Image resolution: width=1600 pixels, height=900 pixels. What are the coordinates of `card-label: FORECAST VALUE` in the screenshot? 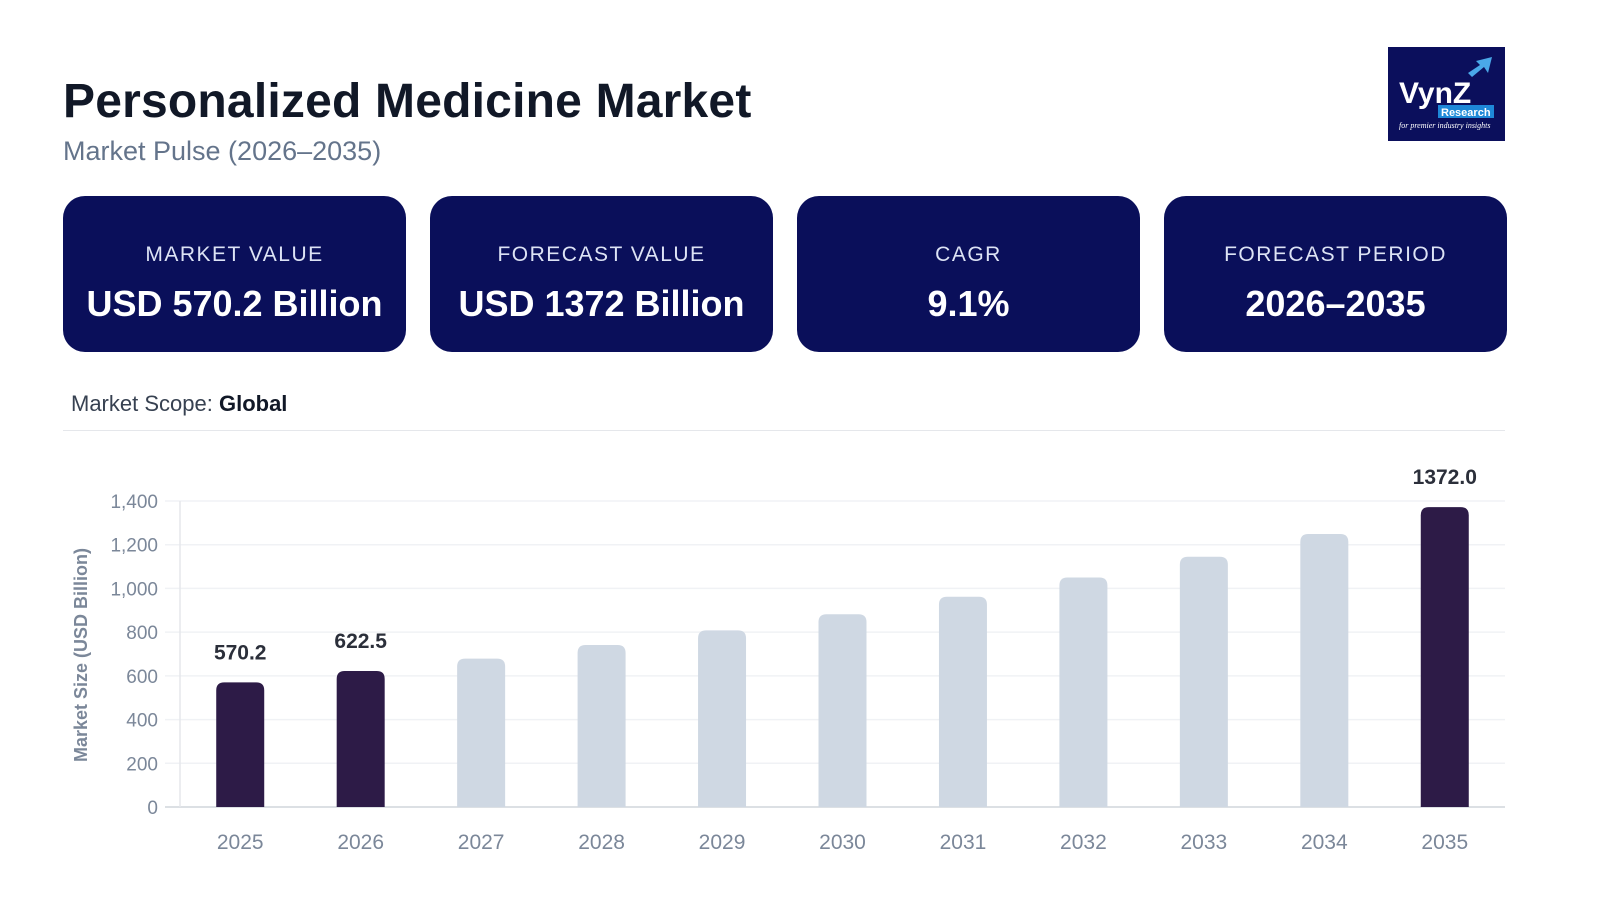 It's located at (601, 254).